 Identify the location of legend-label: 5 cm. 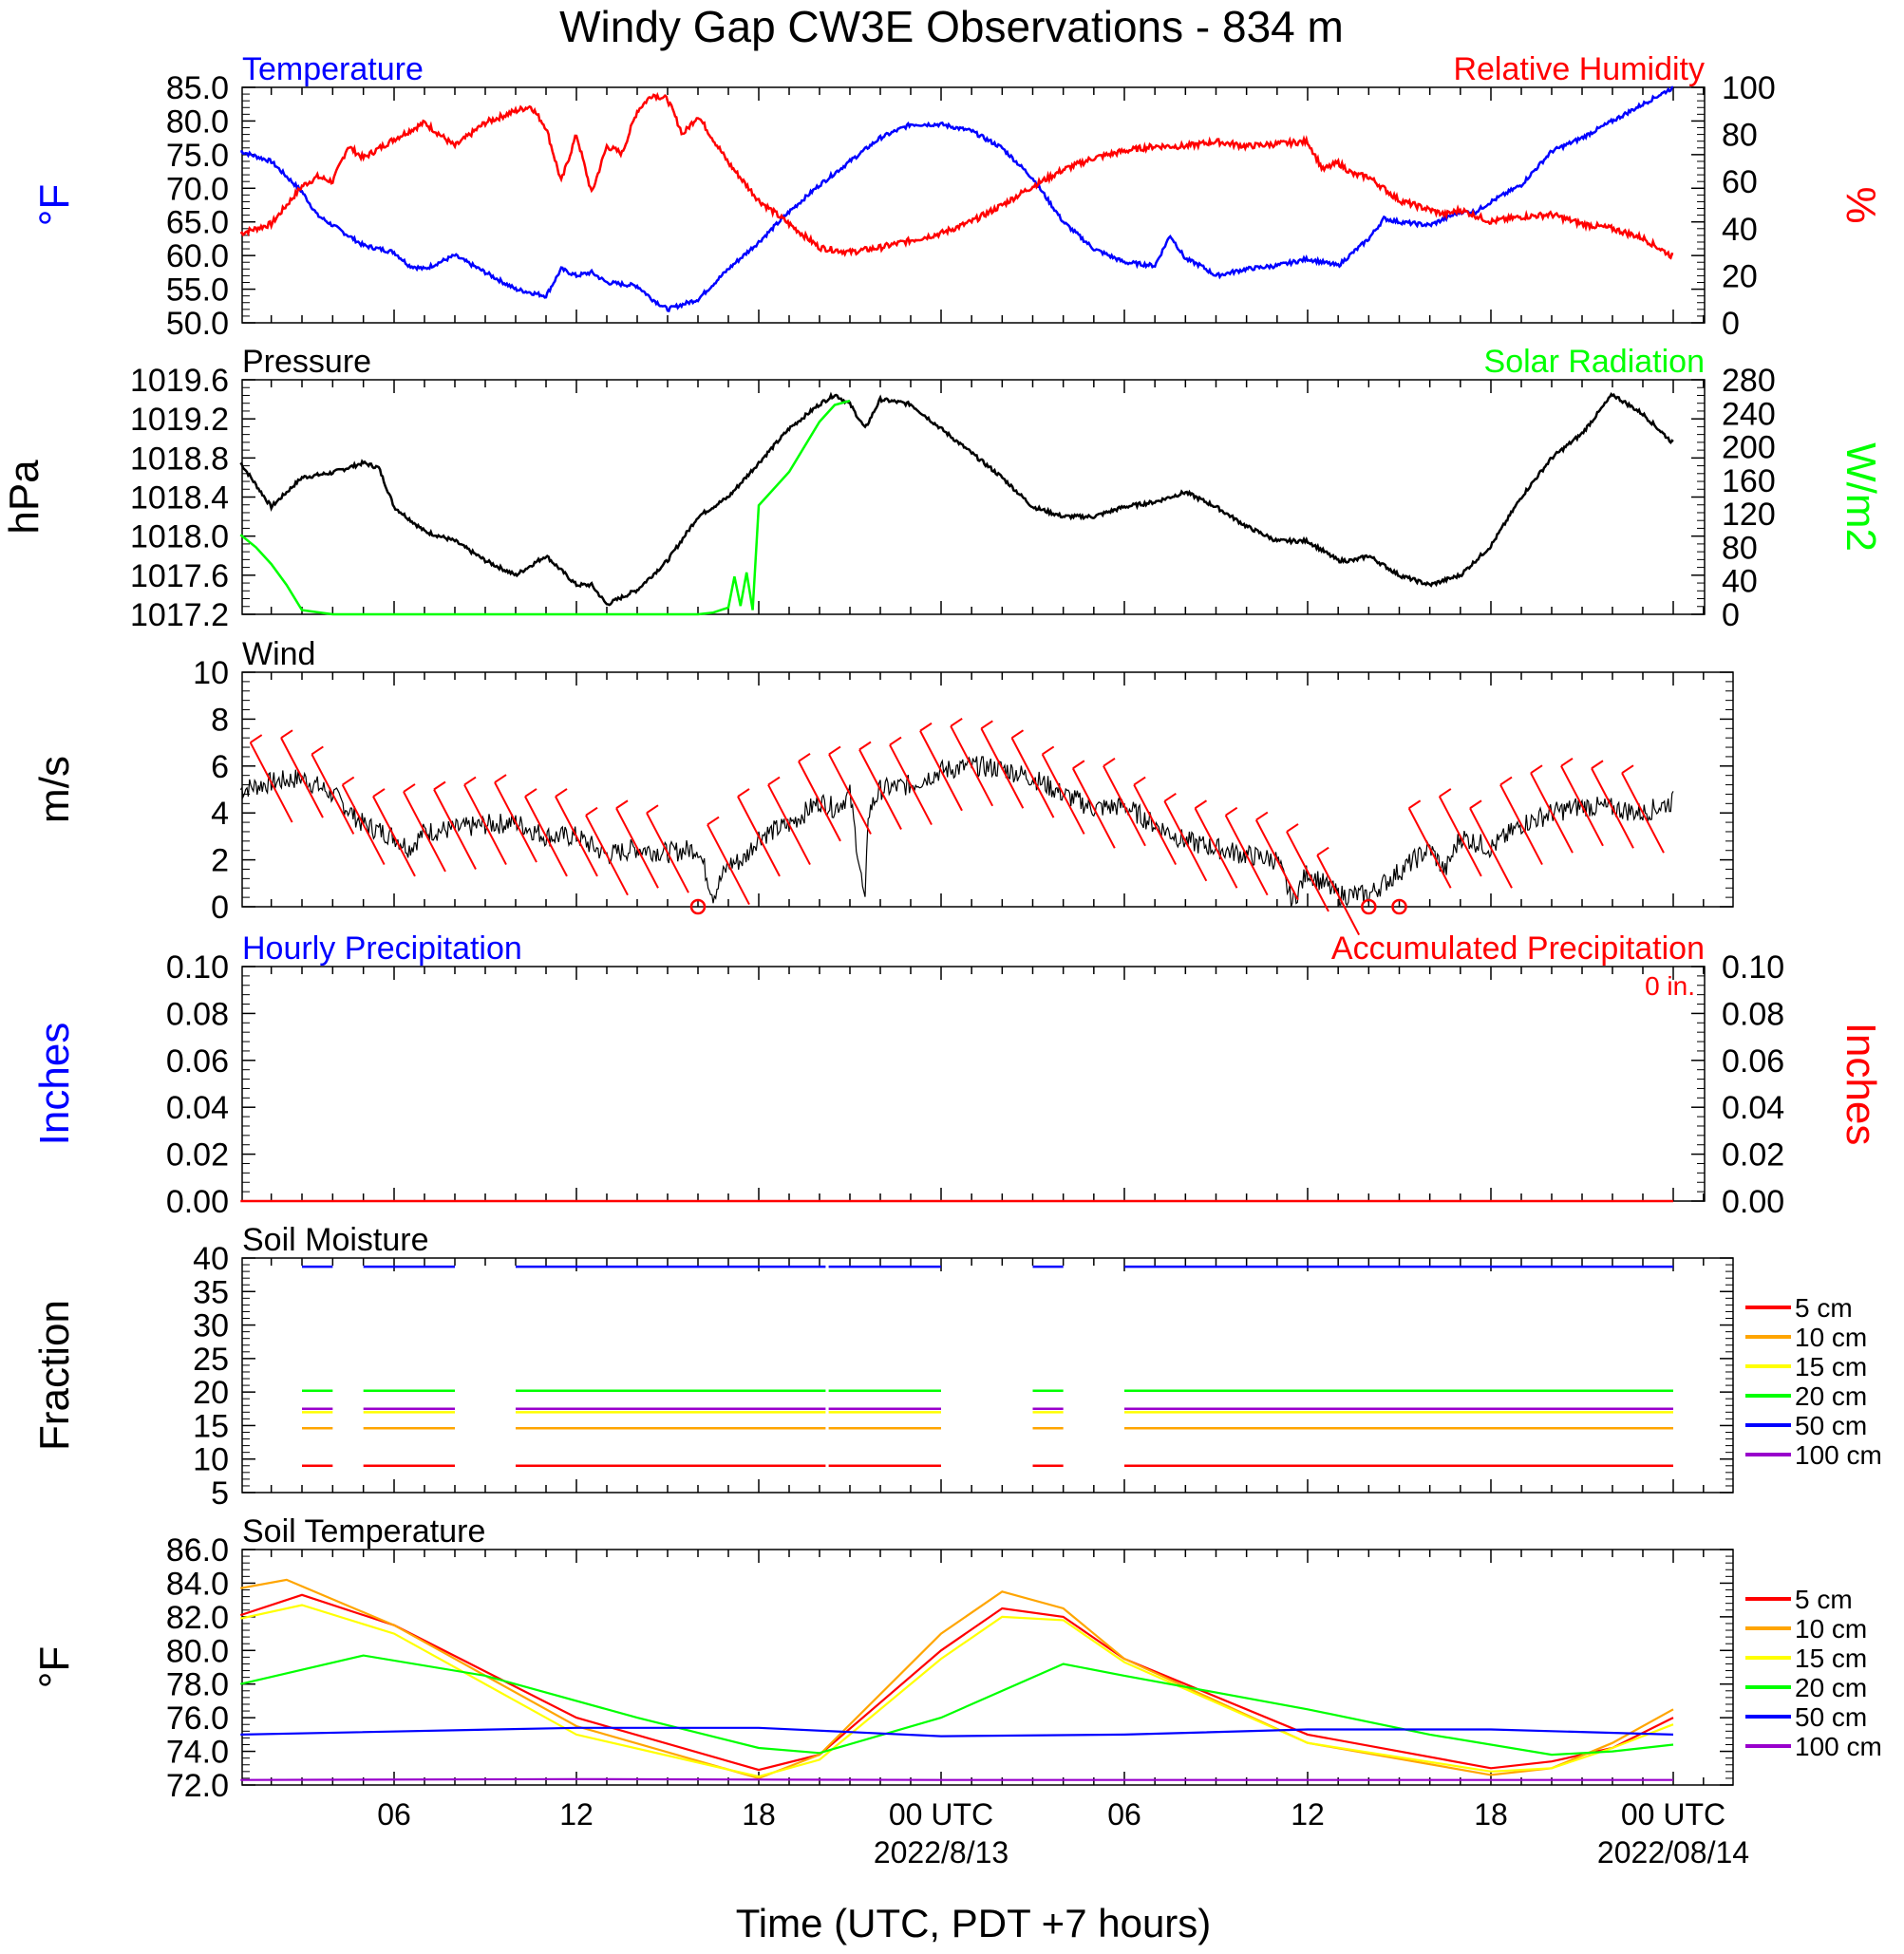
(1824, 1308).